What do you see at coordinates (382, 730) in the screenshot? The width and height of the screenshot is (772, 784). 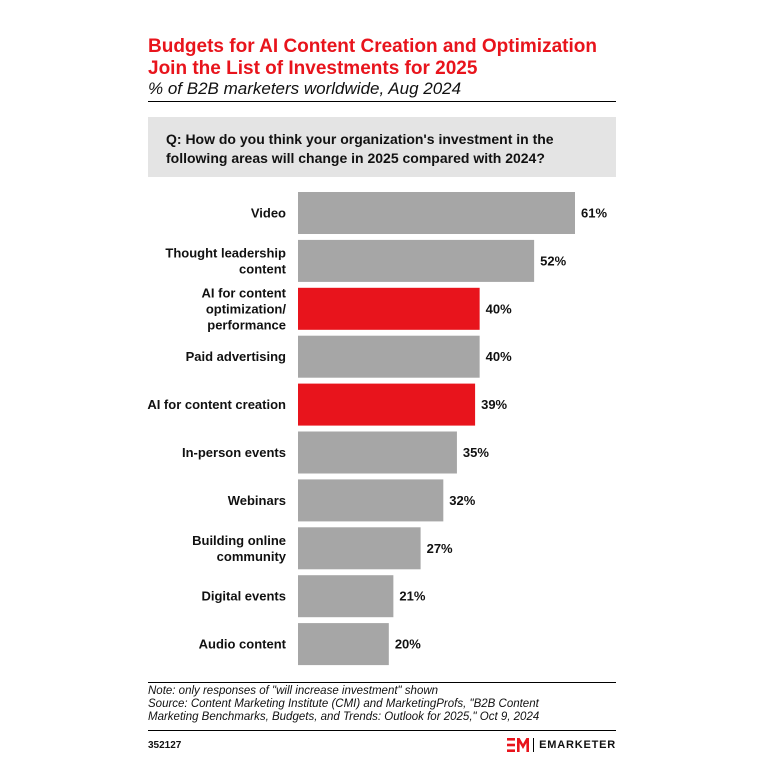 I see `footer-divider` at bounding box center [382, 730].